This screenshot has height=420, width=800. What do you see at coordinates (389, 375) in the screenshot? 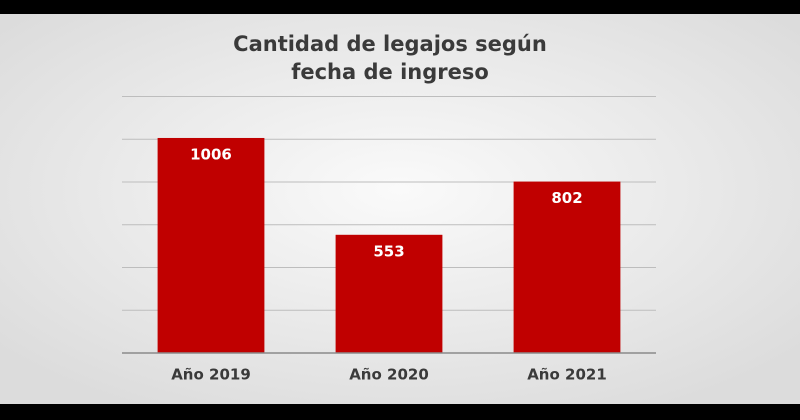
I see `x-tick-label: Año 2020` at bounding box center [389, 375].